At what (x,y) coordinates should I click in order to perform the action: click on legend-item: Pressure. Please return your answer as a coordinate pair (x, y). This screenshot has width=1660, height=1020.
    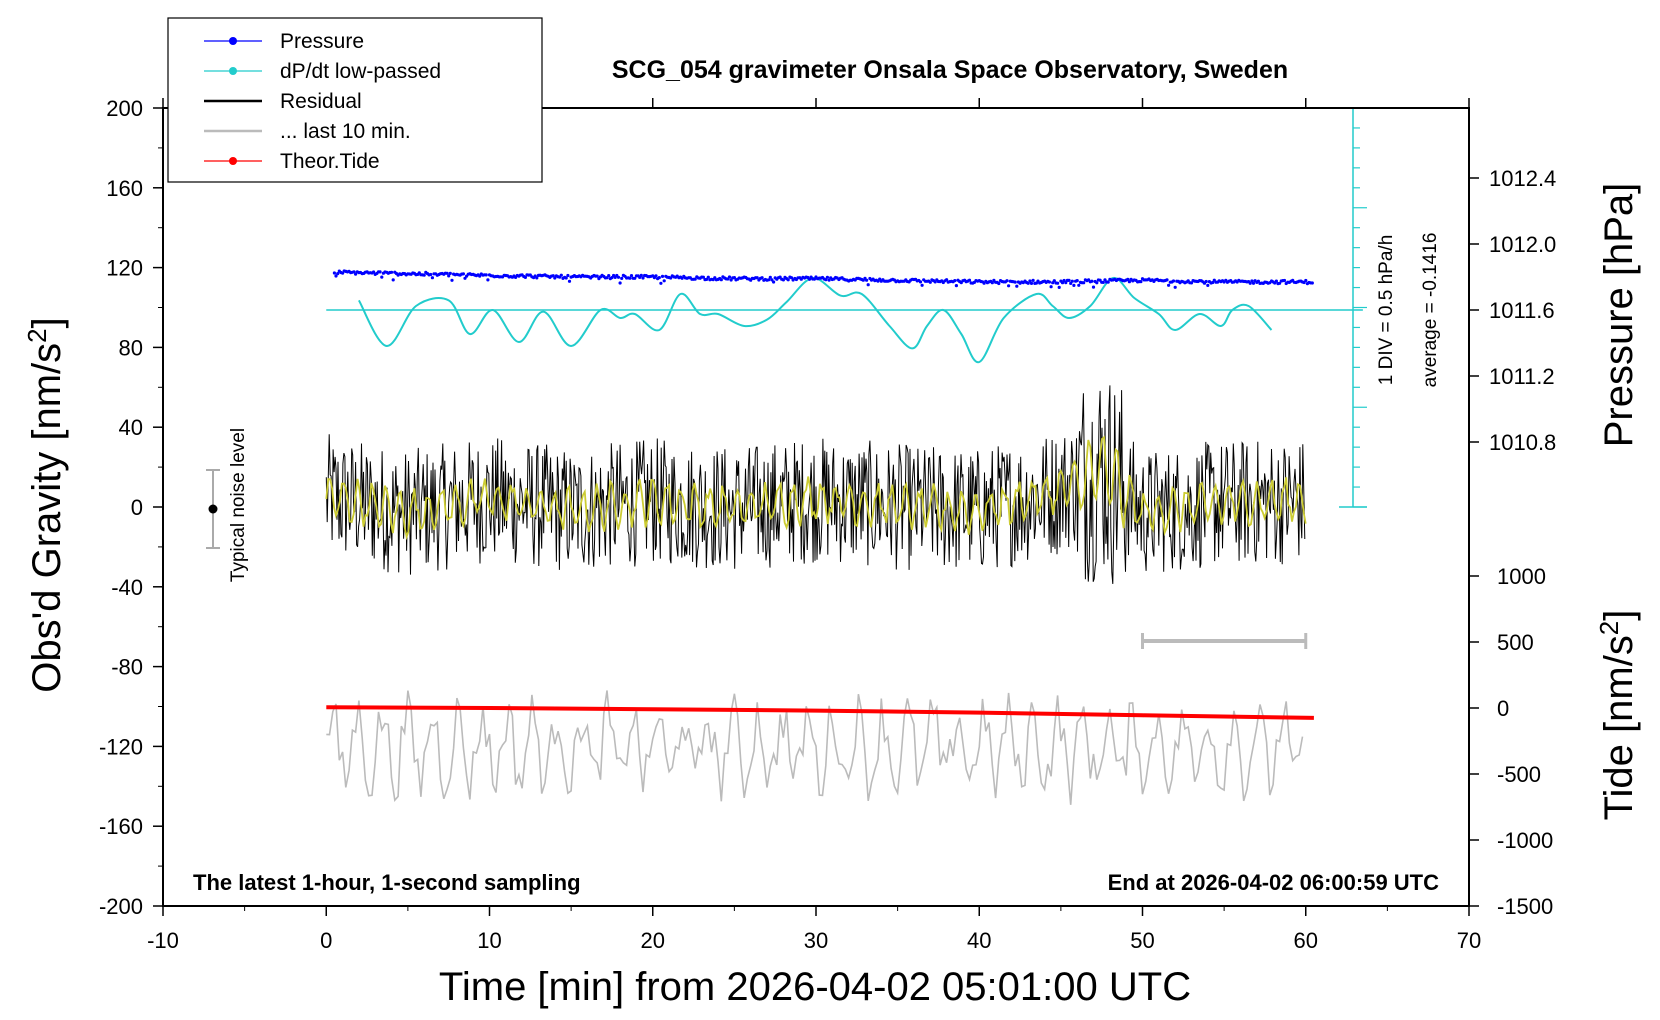
    Looking at the image, I should click on (284, 41).